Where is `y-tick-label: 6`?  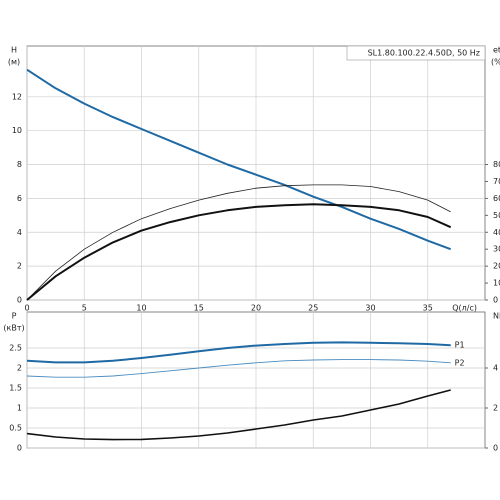 y-tick-label: 6 is located at coordinates (19, 198).